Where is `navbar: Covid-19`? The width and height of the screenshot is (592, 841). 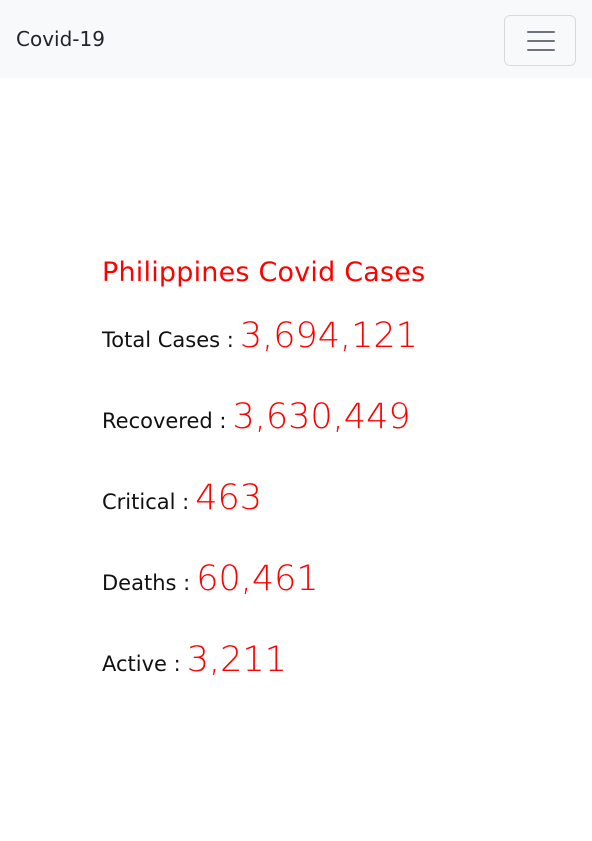 navbar: Covid-19 is located at coordinates (296, 39).